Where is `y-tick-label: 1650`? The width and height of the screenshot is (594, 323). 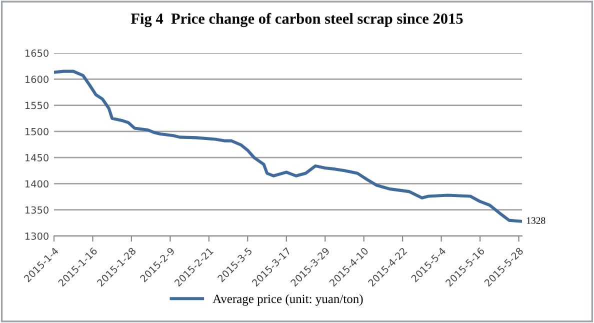 y-tick-label: 1650 is located at coordinates (36, 53).